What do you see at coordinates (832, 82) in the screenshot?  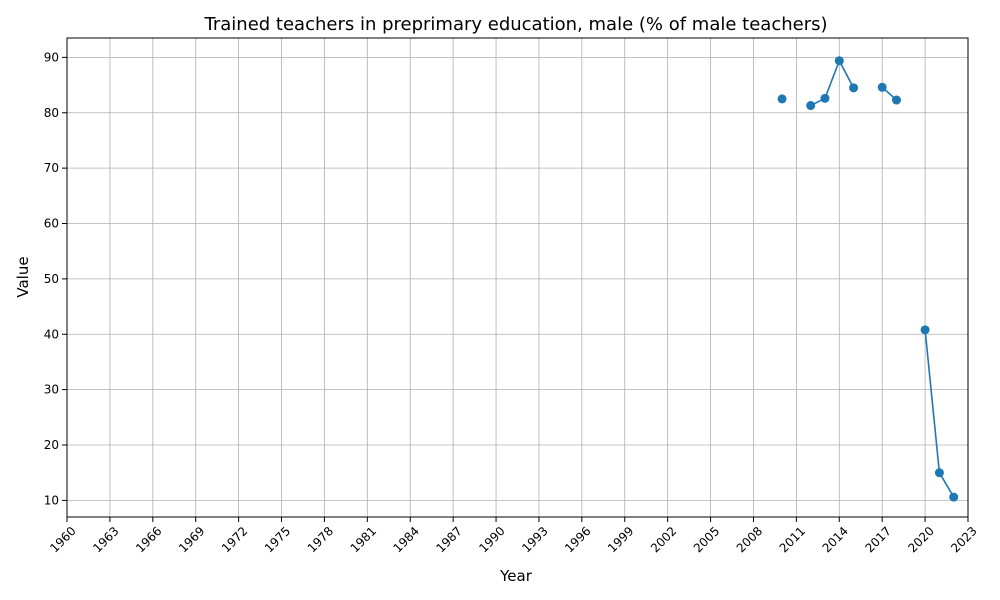 I see `series-line` at bounding box center [832, 82].